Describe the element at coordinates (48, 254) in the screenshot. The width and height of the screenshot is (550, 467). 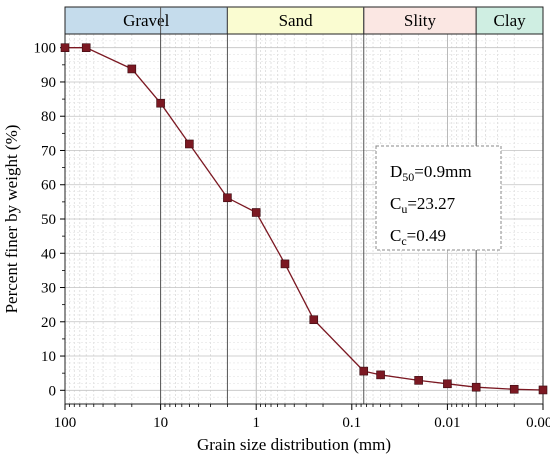
I see `y-tick-label: 40` at that location.